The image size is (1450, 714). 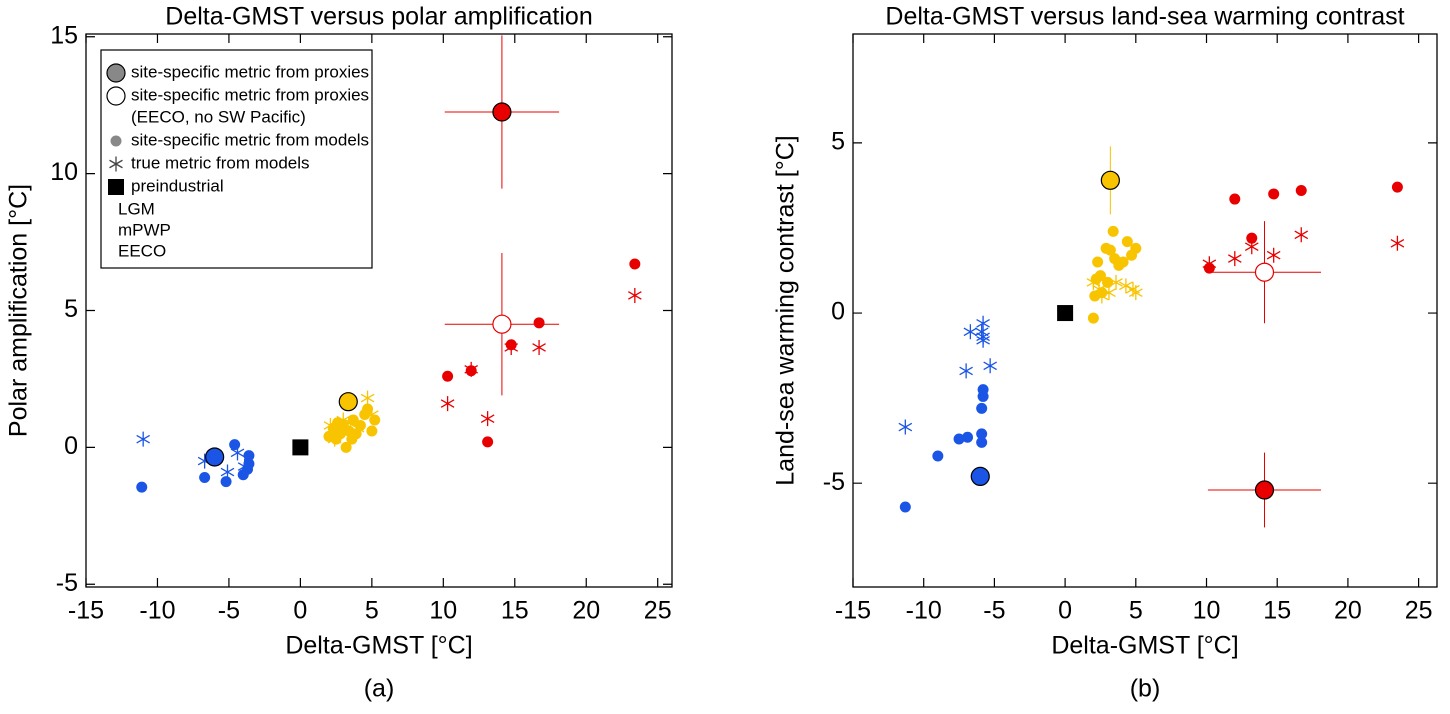 What do you see at coordinates (1145, 689) in the screenshot?
I see `panel-caption: (b)` at bounding box center [1145, 689].